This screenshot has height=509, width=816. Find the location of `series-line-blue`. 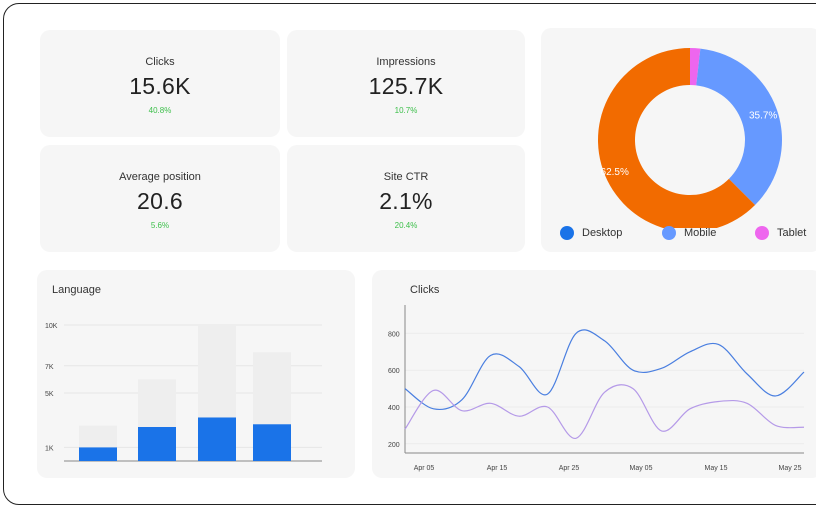

series-line-blue is located at coordinates (604, 370).